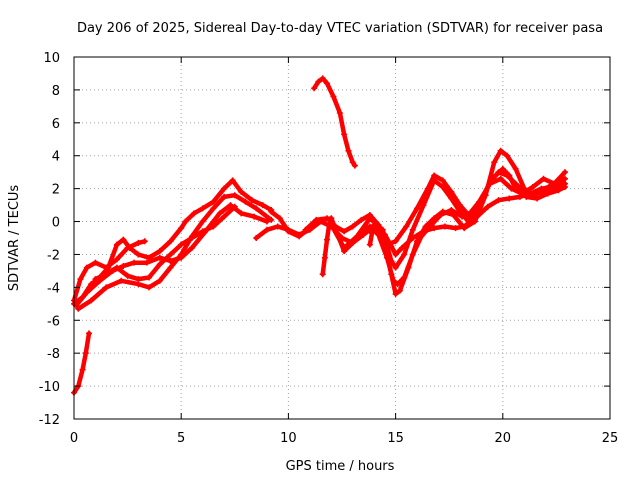 Image resolution: width=640 pixels, height=480 pixels. I want to click on y-tick-label: -6, so click(53, 321).